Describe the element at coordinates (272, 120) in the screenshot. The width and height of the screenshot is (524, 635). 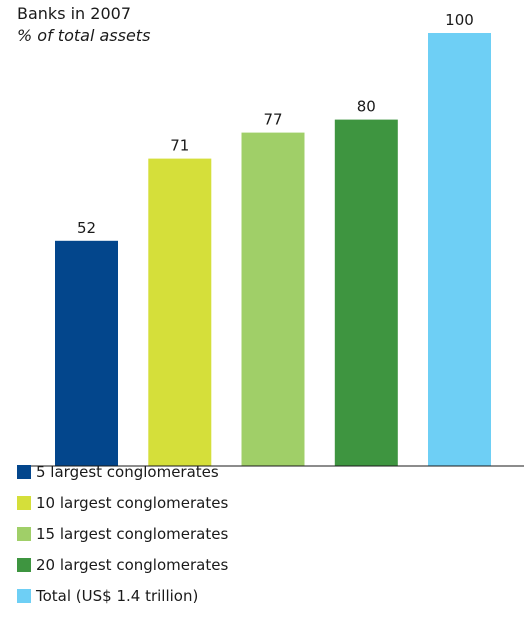
I see `bar-value-label-3: 77` at that location.